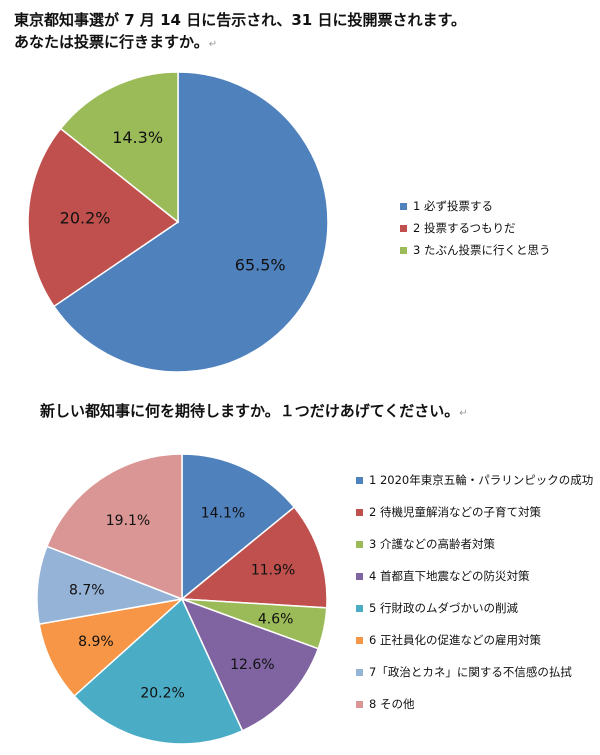 This screenshot has height=755, width=600. I want to click on legend2-item-4: 4 首都直下地震などの防災対策, so click(474, 576).